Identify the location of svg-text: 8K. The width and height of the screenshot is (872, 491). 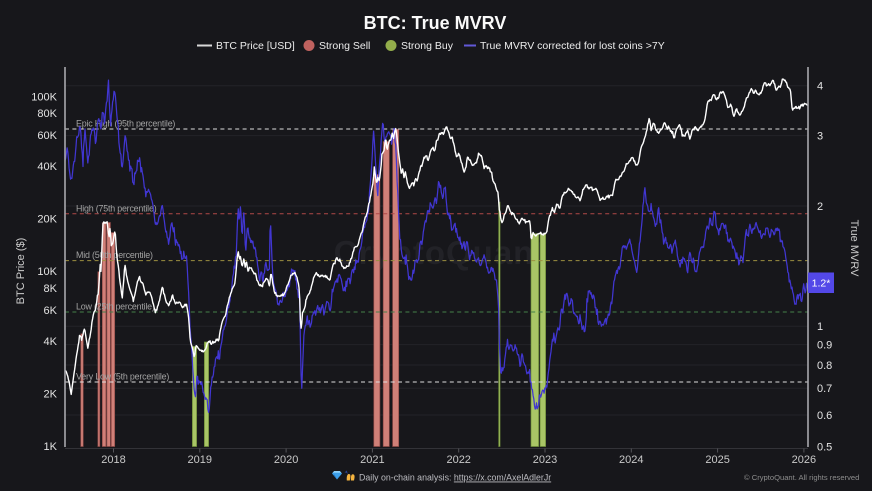
(51, 289).